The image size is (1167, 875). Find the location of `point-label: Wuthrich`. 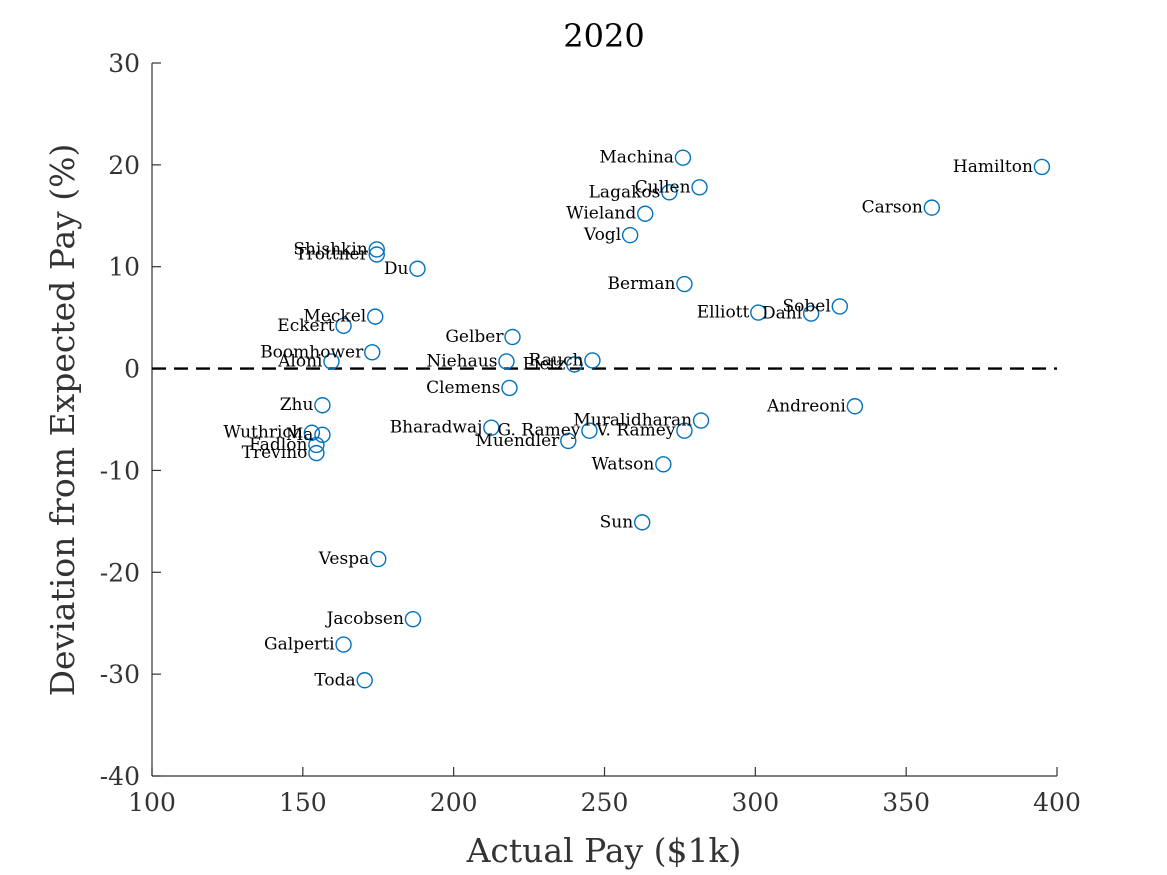

point-label: Wuthrich is located at coordinates (263, 433).